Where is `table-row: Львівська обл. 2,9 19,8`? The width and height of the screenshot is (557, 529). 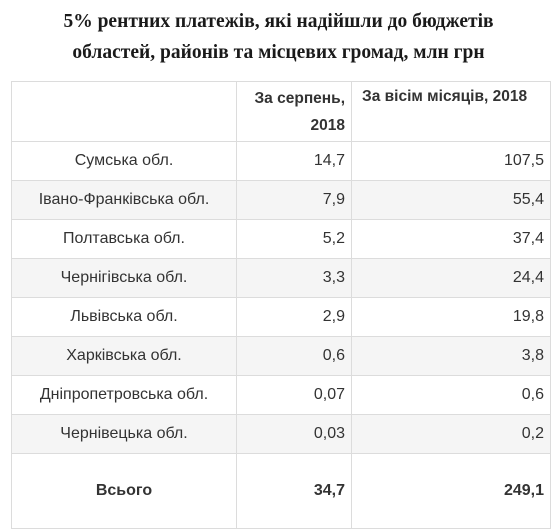 table-row: Львівська обл. 2,9 19,8 is located at coordinates (281, 317).